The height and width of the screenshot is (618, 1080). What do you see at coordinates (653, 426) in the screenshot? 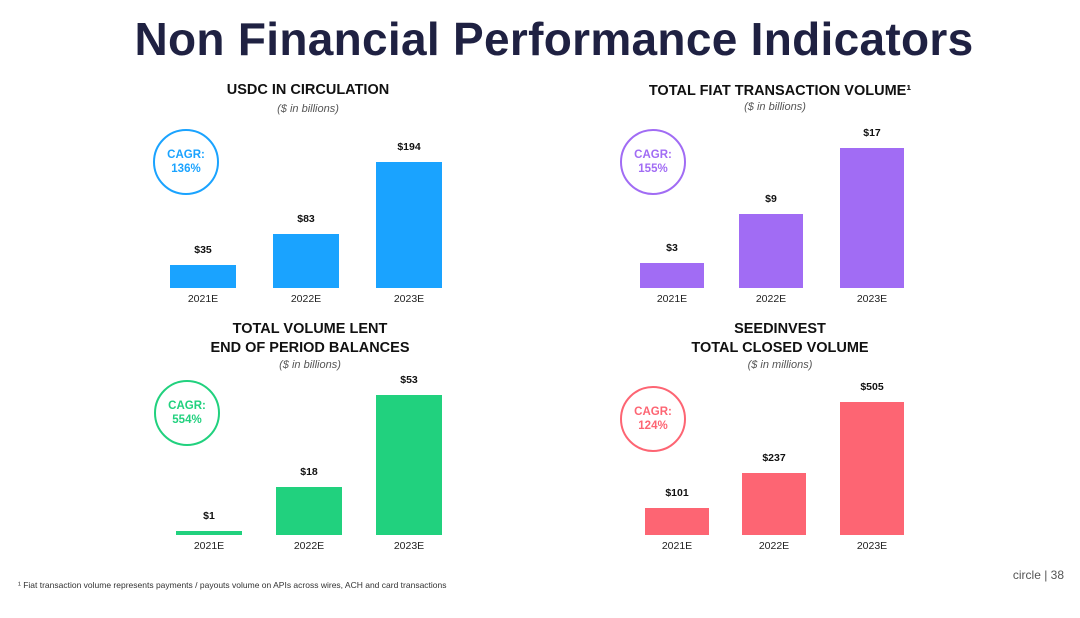
I see `cagr-value: 124%` at bounding box center [653, 426].